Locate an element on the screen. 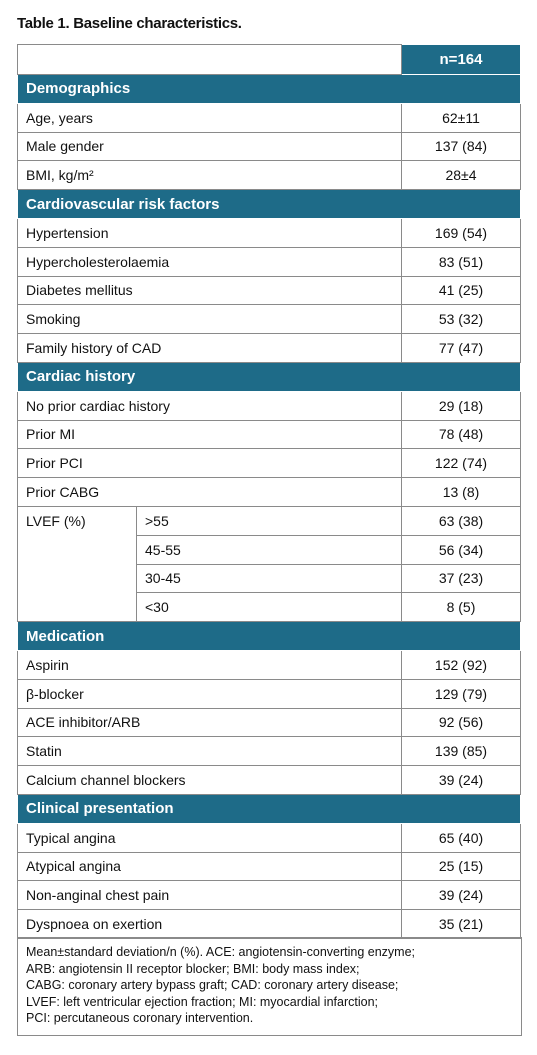  row-label: Statin is located at coordinates (209, 751).